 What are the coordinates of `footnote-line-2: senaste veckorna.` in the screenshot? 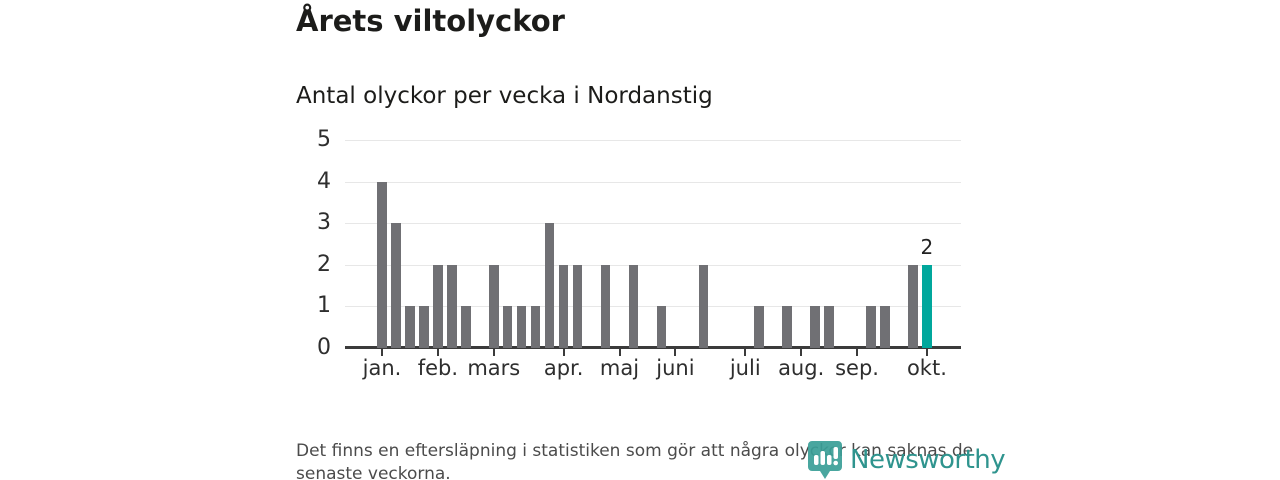 It's located at (373, 471).